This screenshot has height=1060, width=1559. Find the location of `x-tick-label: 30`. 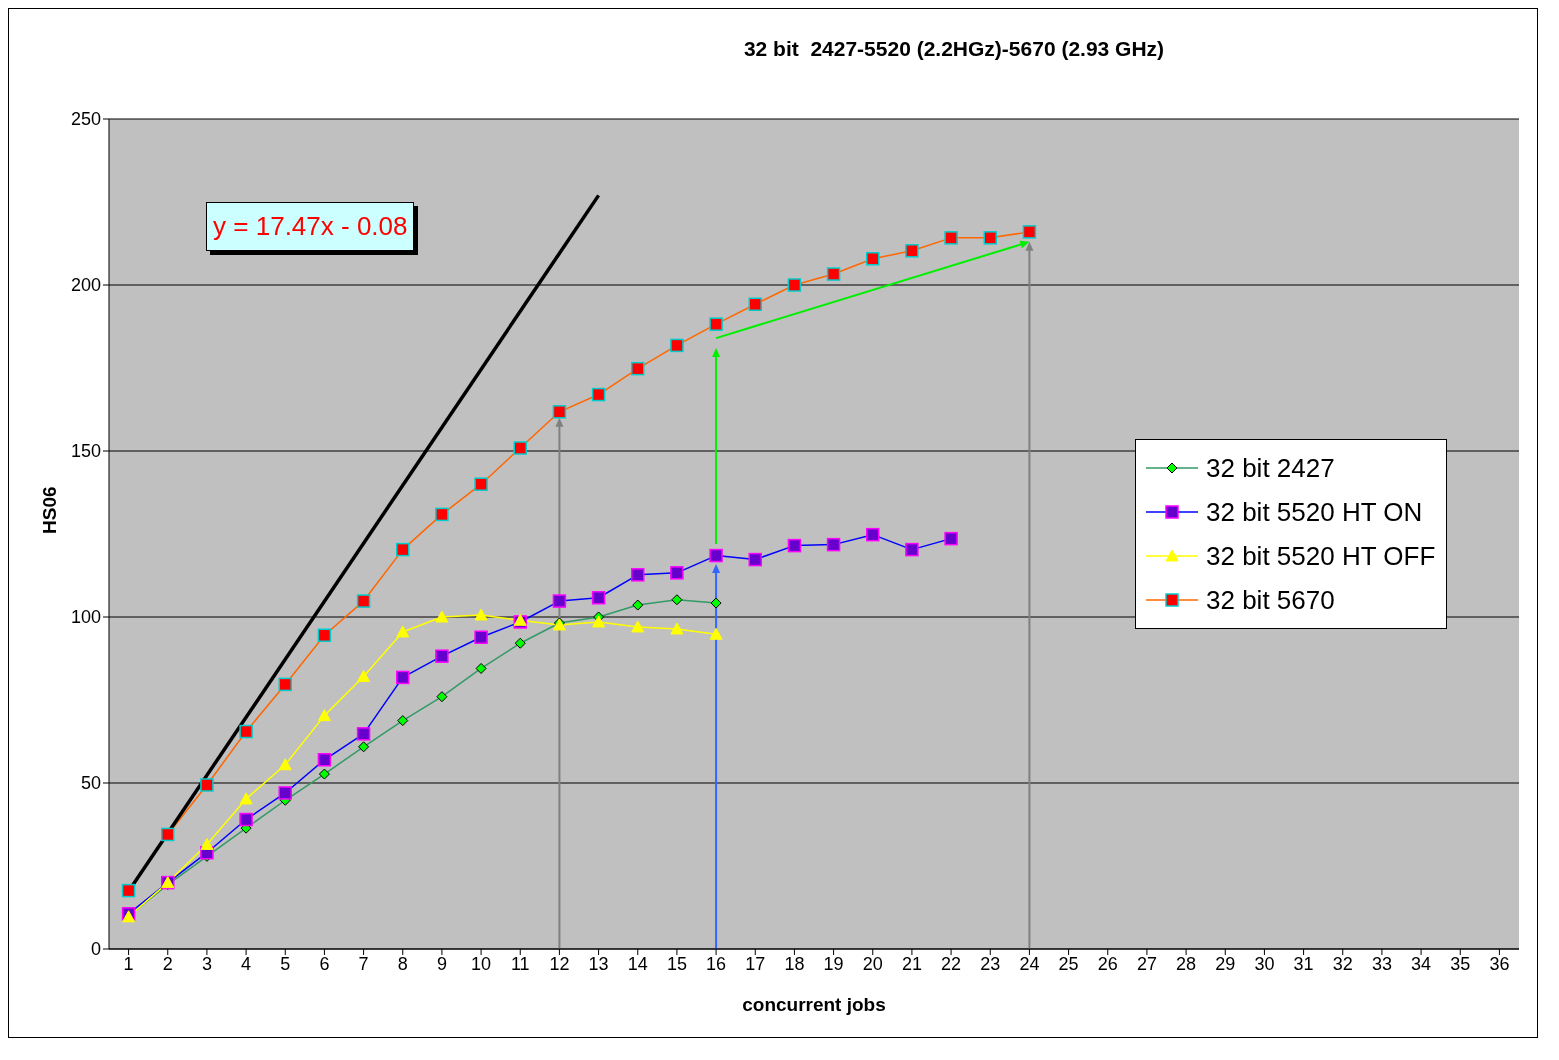

x-tick-label: 30 is located at coordinates (1264, 963).